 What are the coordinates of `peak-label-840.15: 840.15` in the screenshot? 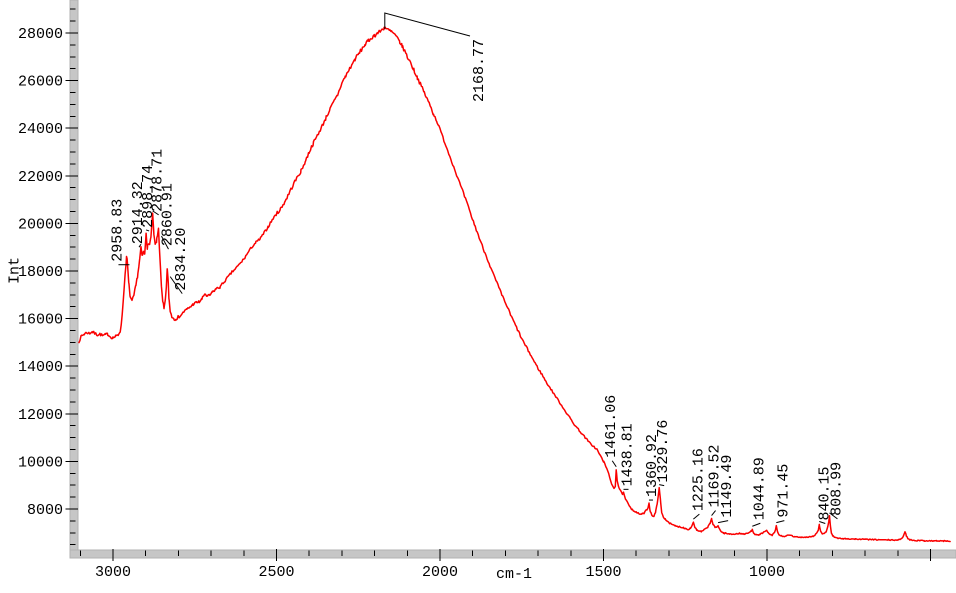 It's located at (824, 493).